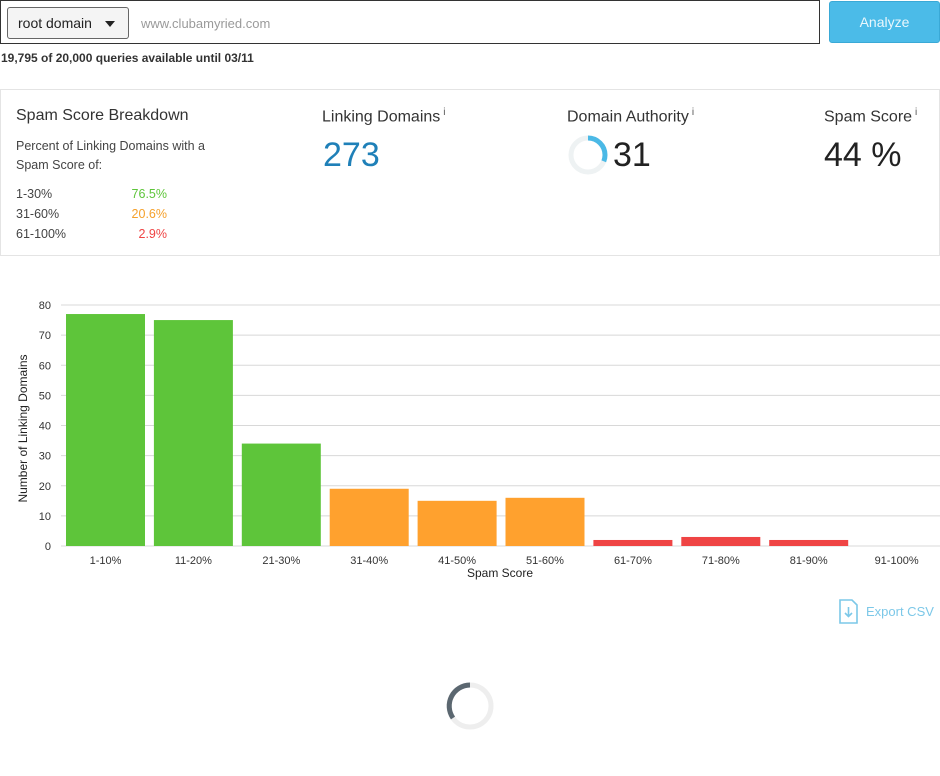  What do you see at coordinates (545, 561) in the screenshot?
I see `x-tick-label: 51-60%` at bounding box center [545, 561].